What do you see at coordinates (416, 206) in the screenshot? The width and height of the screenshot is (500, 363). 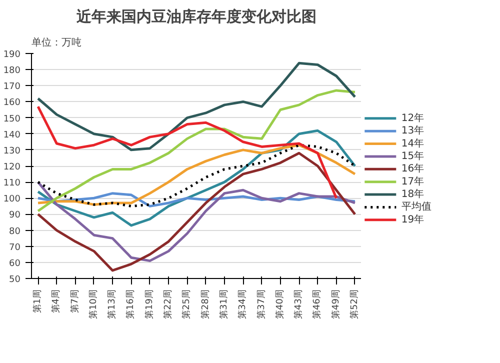 I see `legend-label: 平均值` at bounding box center [416, 206].